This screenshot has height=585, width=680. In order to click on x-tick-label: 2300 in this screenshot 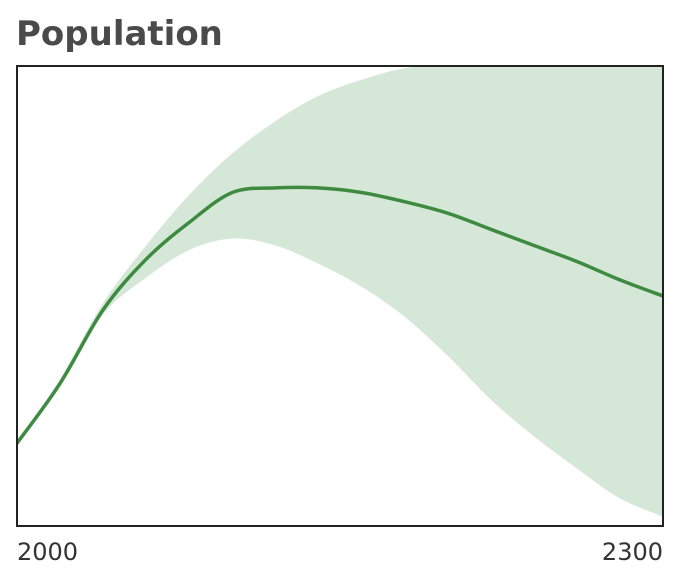, I will do `click(632, 552)`.